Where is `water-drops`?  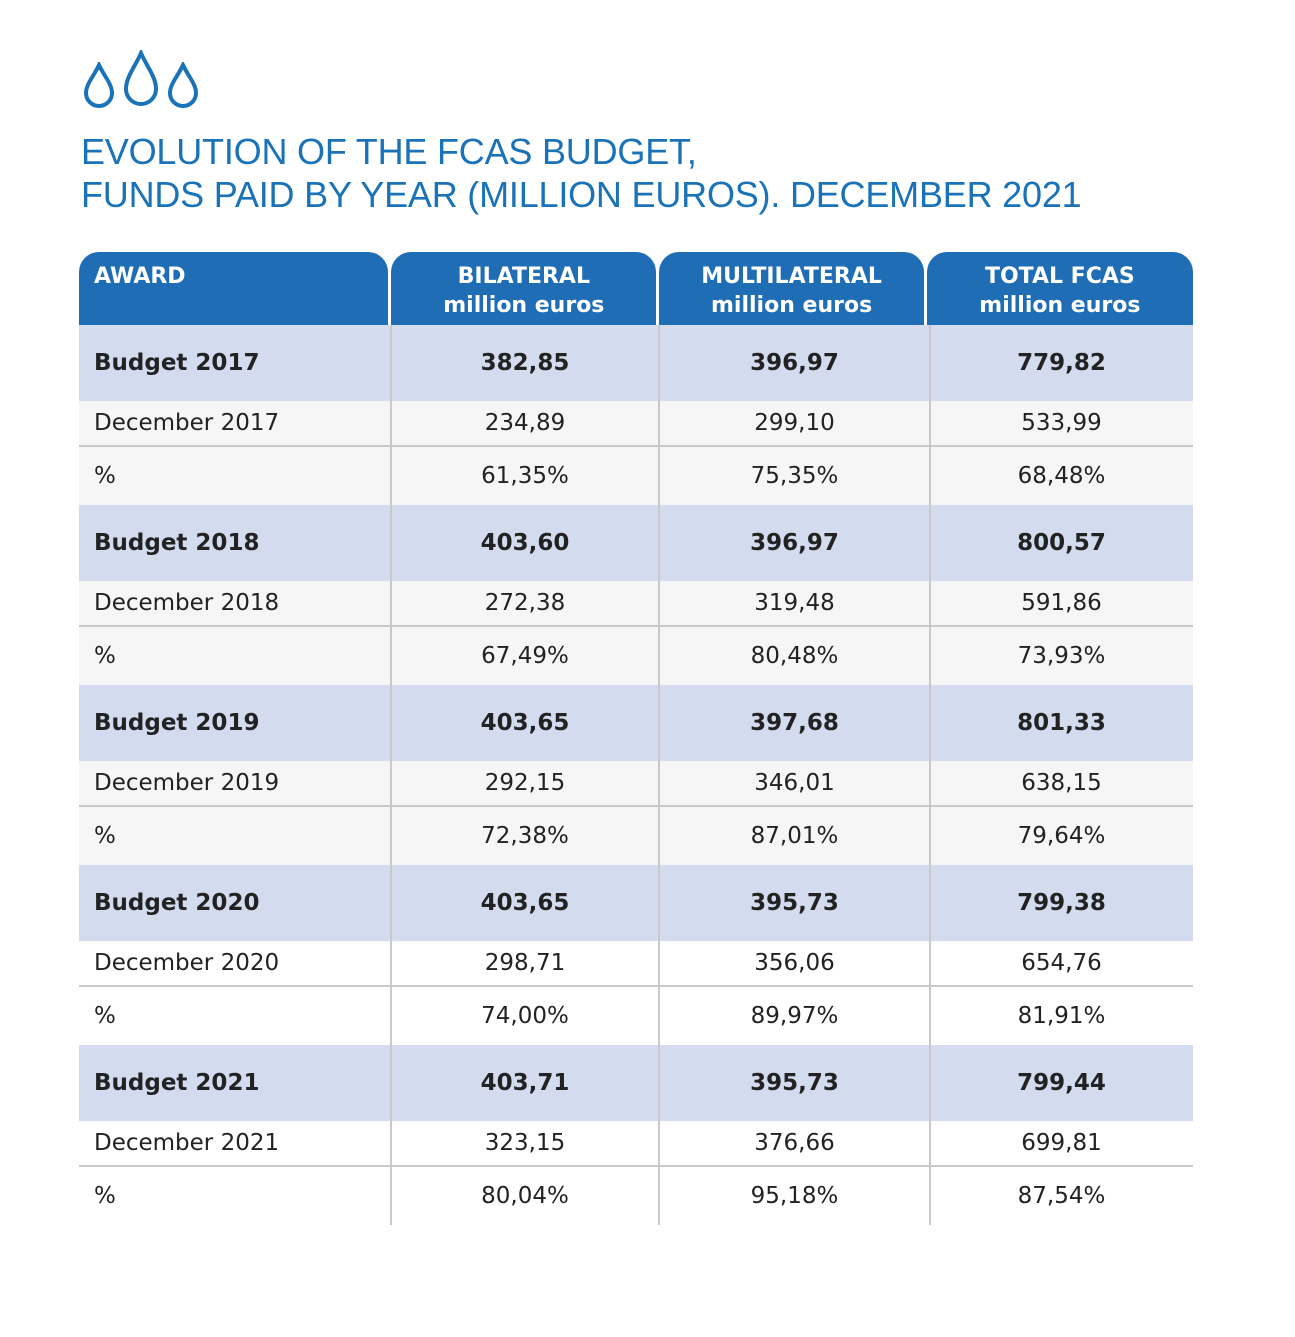
water-drops is located at coordinates (141, 79).